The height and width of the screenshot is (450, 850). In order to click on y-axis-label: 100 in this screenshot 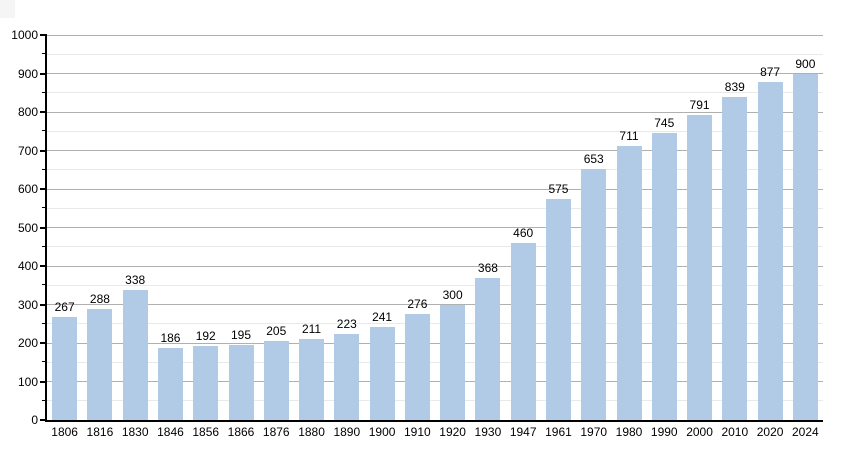, I will do `click(27, 381)`.